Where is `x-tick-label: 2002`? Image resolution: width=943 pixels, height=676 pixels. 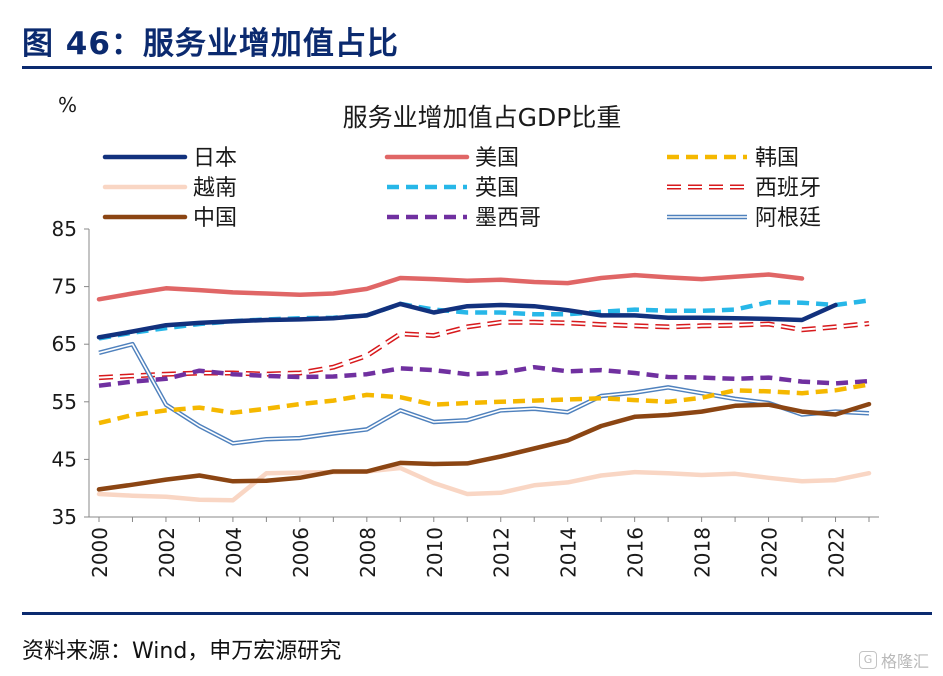 x-tick-label: 2002 is located at coordinates (167, 552).